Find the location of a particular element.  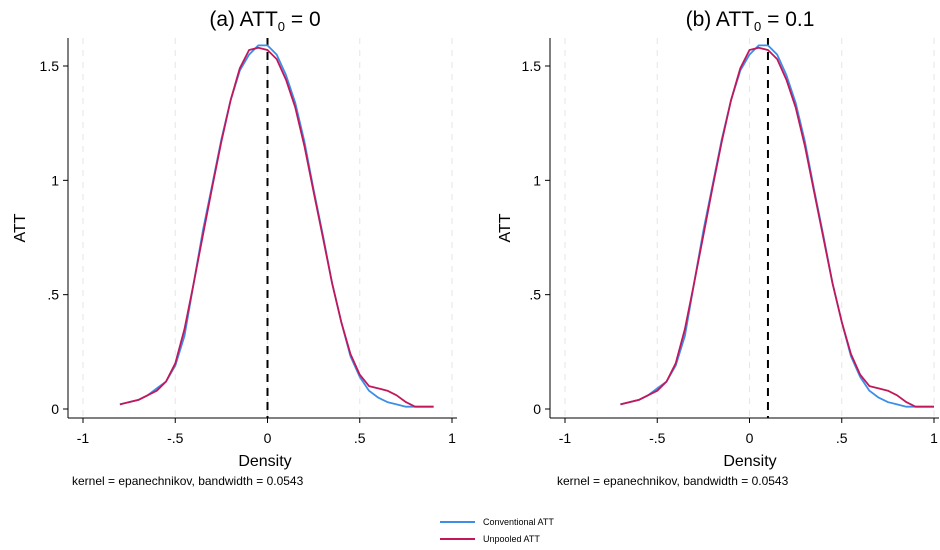

panel-a-y-tick-label-0: 0 is located at coordinates (55, 409).